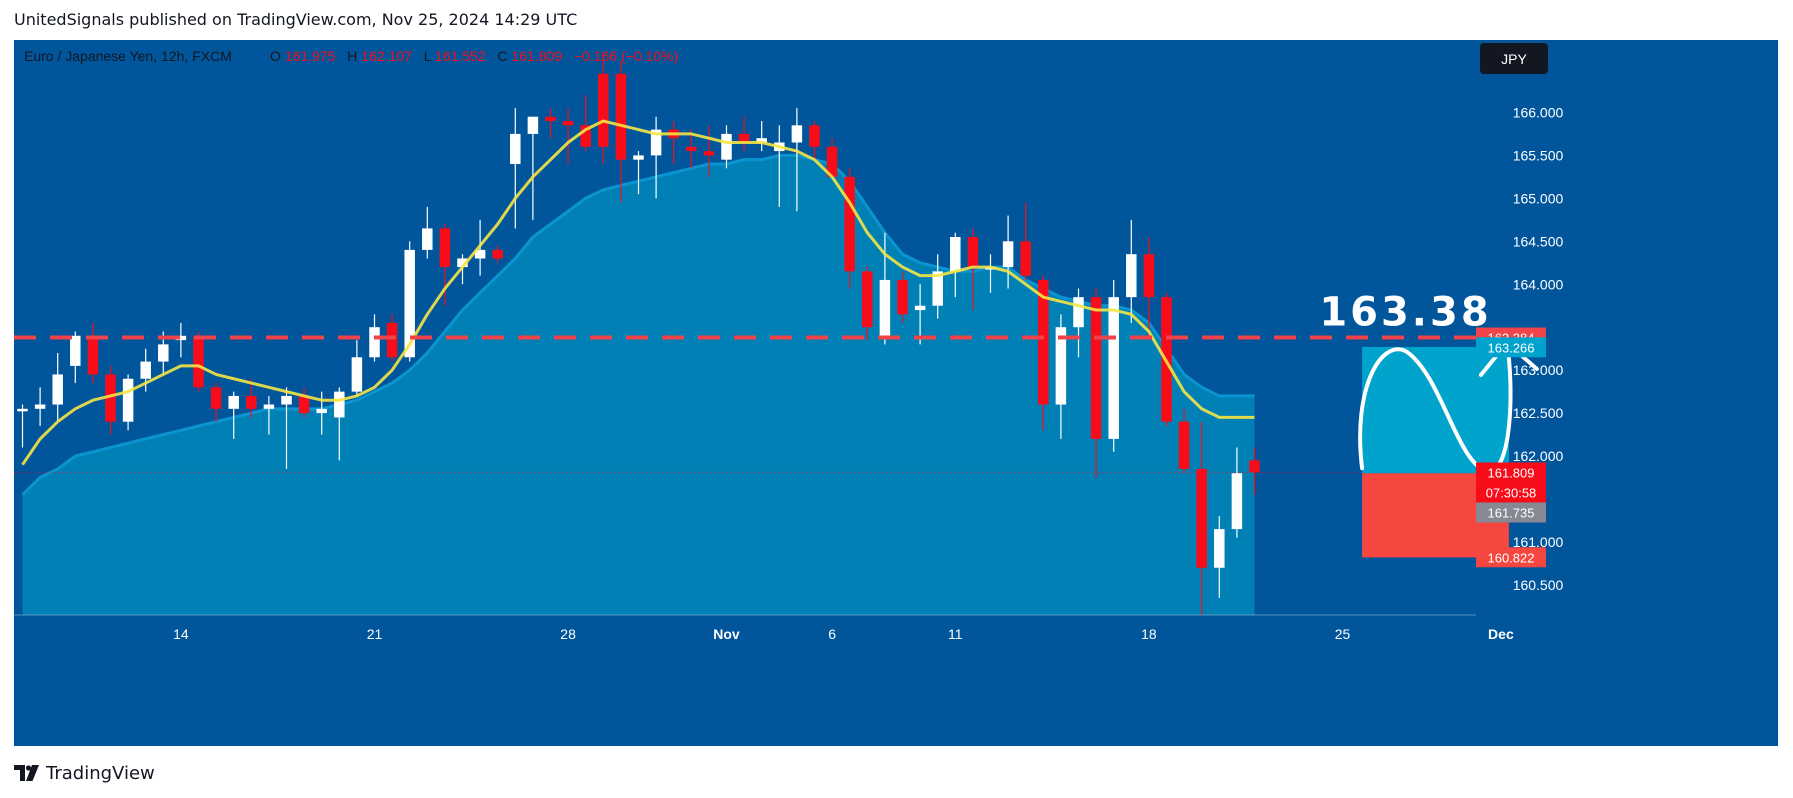 The width and height of the screenshot is (1793, 798). What do you see at coordinates (536, 56) in the screenshot?
I see `close-value: 161.809` at bounding box center [536, 56].